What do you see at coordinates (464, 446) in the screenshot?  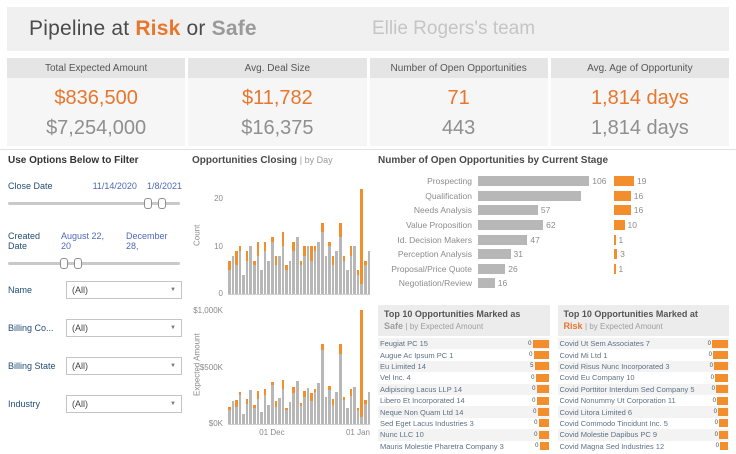 I see `list-item: Mauris Molestie Pharetra Company 3 0` at bounding box center [464, 446].